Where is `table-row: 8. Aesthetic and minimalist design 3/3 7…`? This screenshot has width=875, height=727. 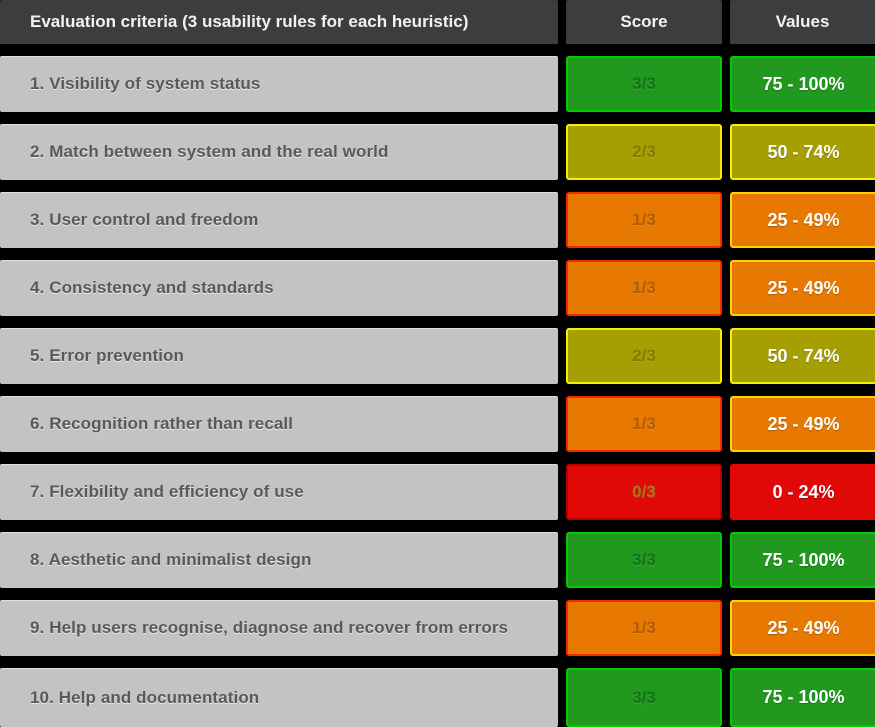
table-row: 8. Aesthetic and minimalist design 3/3 7… is located at coordinates (437, 560).